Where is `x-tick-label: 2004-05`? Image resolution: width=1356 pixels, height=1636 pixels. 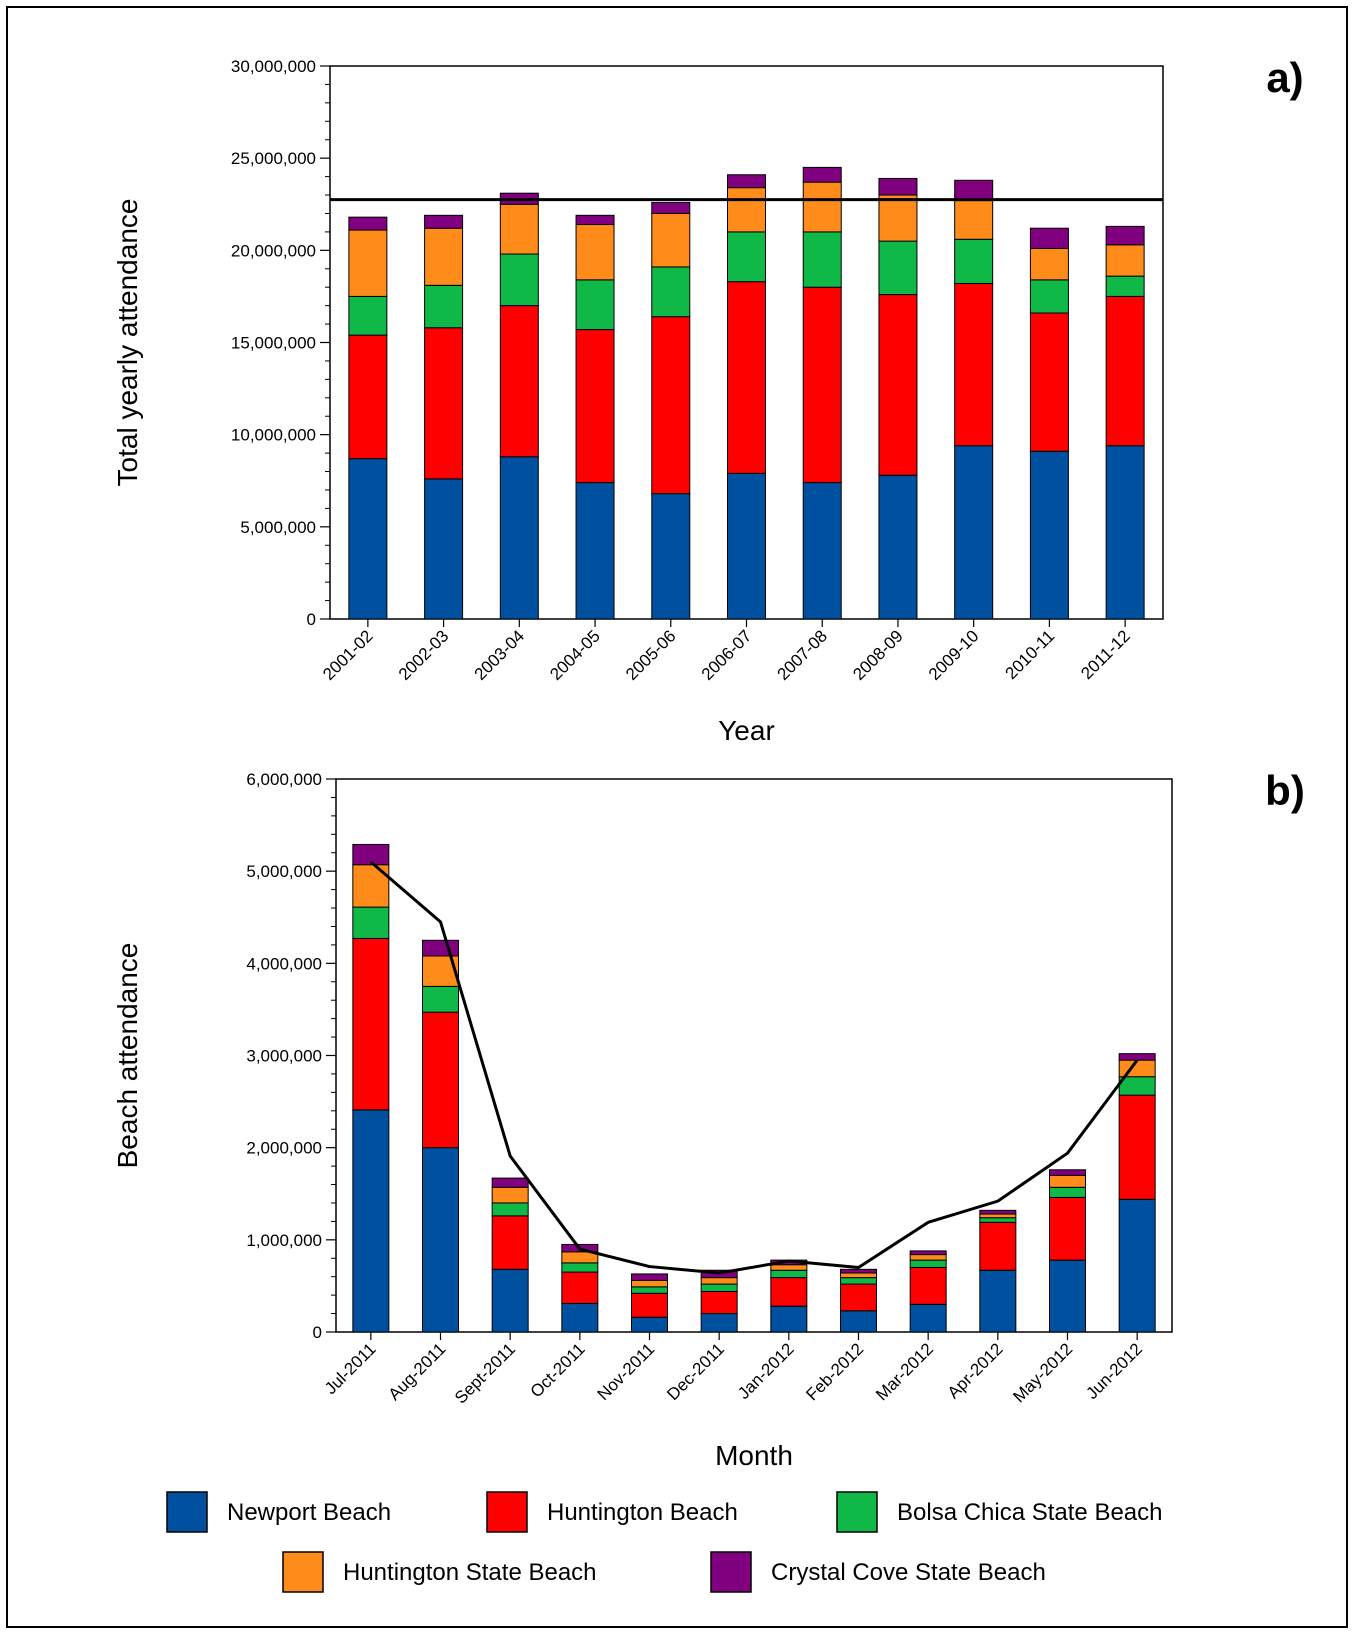 x-tick-label: 2004-05 is located at coordinates (575, 655).